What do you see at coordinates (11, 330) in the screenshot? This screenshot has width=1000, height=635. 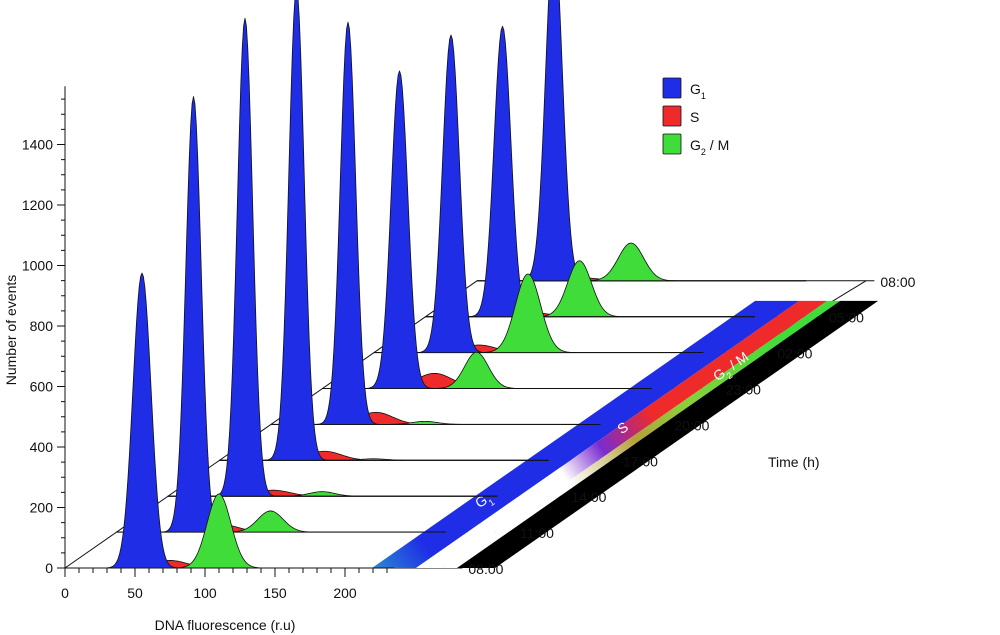 I see `y-axis-title: Number of events` at bounding box center [11, 330].